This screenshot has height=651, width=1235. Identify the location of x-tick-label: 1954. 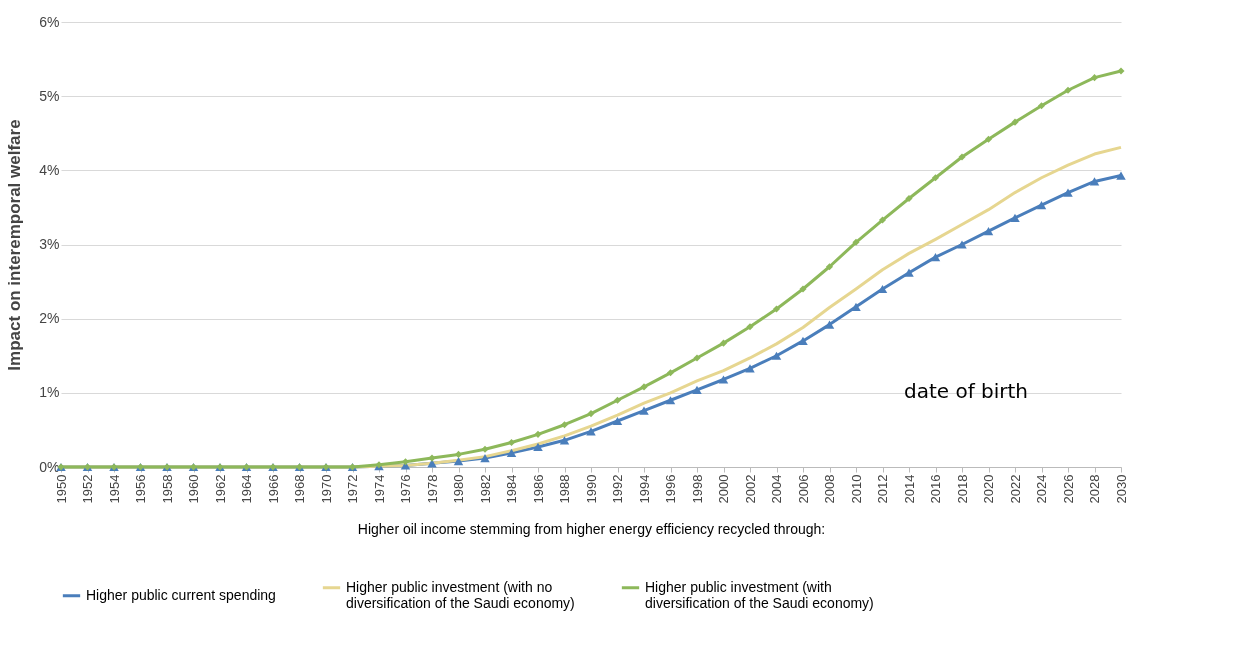
(114, 489).